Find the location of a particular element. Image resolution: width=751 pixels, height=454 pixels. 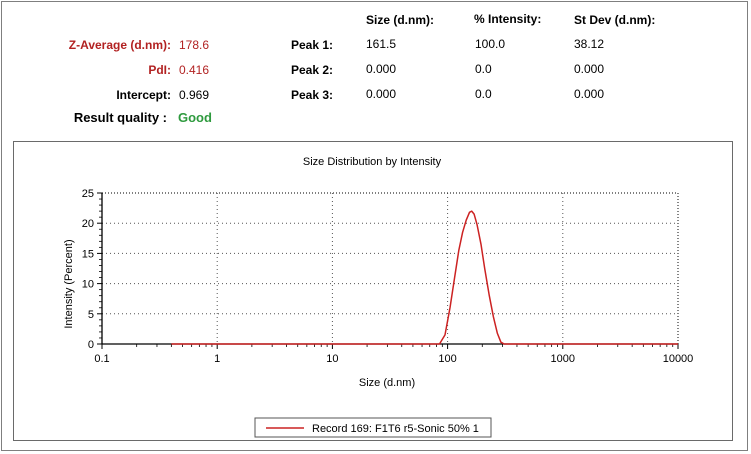

legend-box is located at coordinates (373, 427).